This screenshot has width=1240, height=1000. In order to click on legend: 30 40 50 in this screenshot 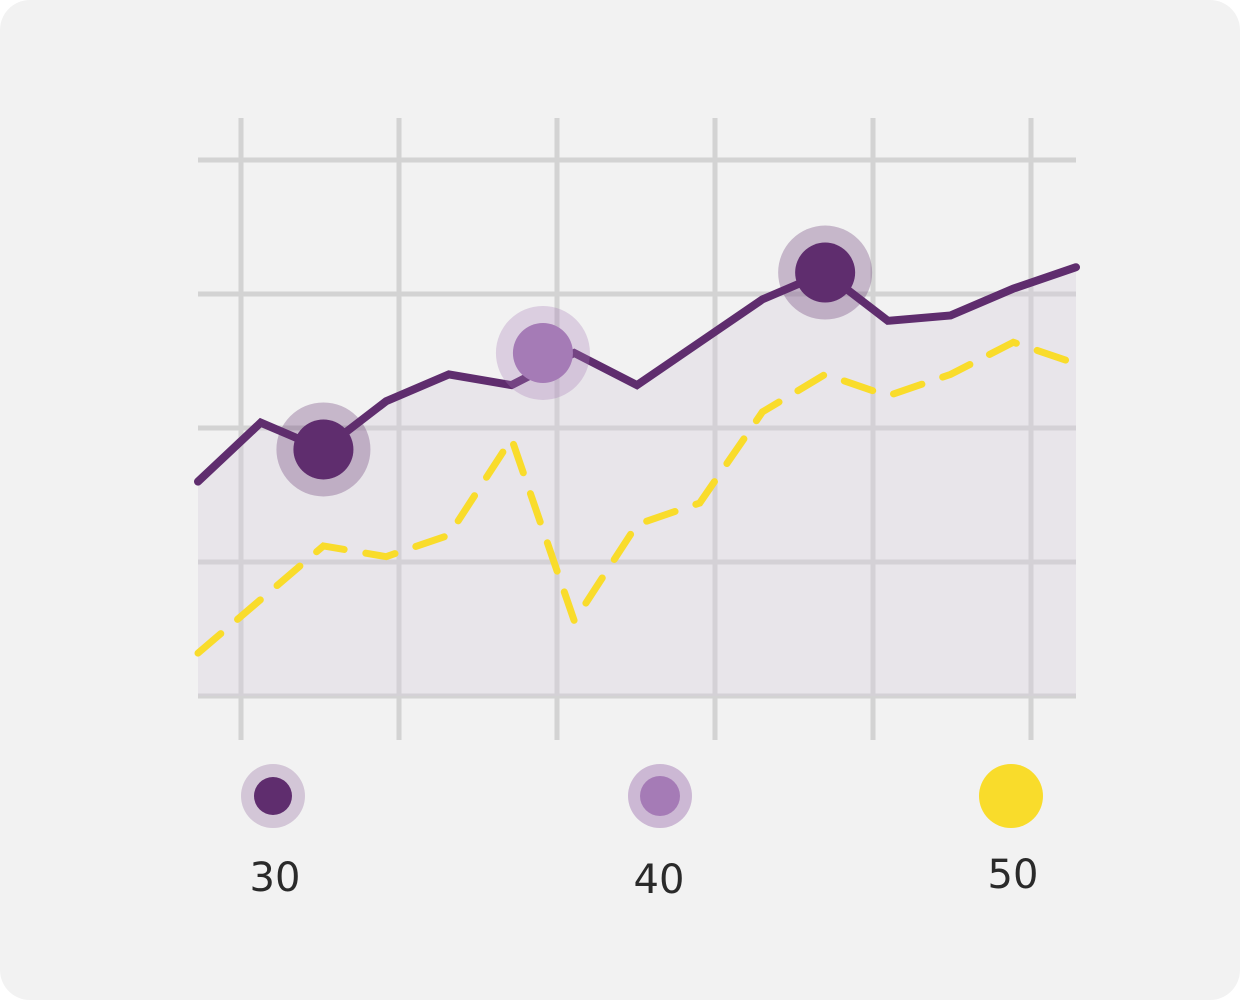, I will do `click(642, 833)`.